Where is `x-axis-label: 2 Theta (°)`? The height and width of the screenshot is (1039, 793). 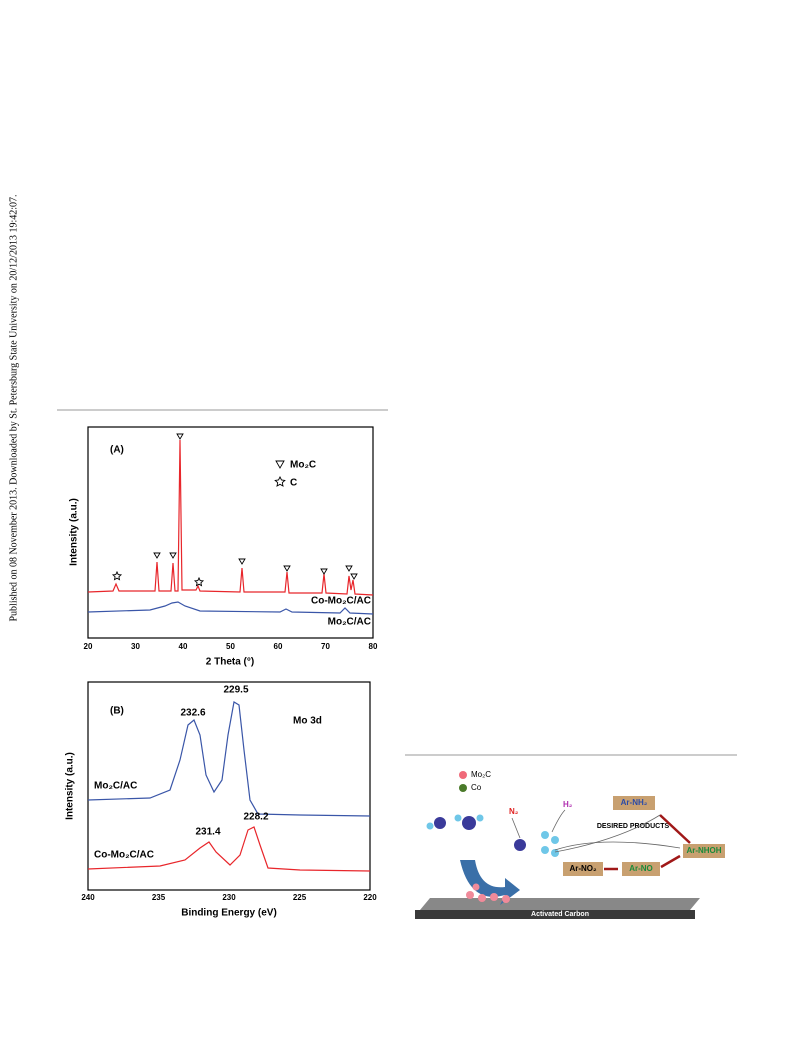
x-axis-label: 2 Theta (°) is located at coordinates (230, 662).